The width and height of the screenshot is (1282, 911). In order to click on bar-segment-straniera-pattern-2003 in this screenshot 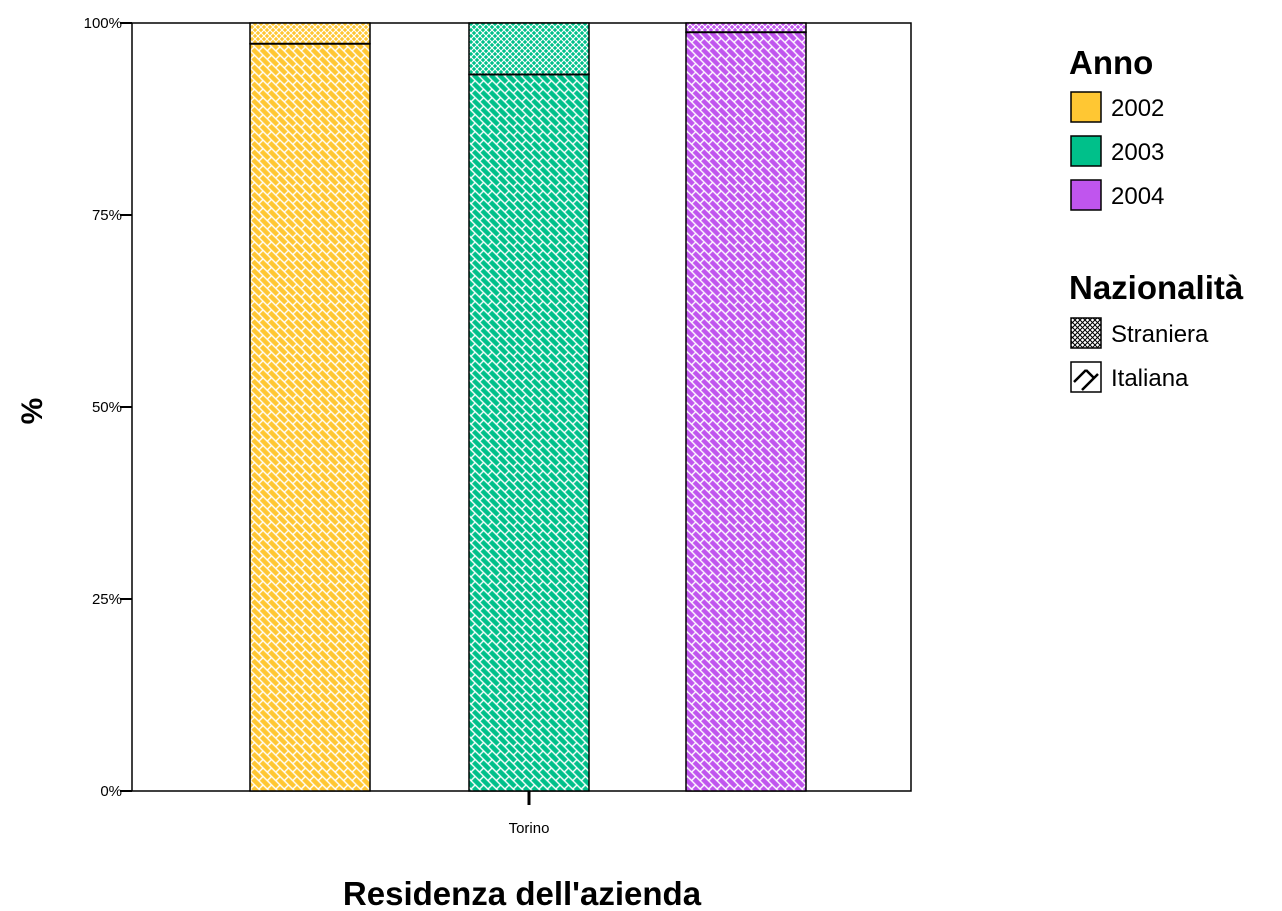, I will do `click(529, 49)`.